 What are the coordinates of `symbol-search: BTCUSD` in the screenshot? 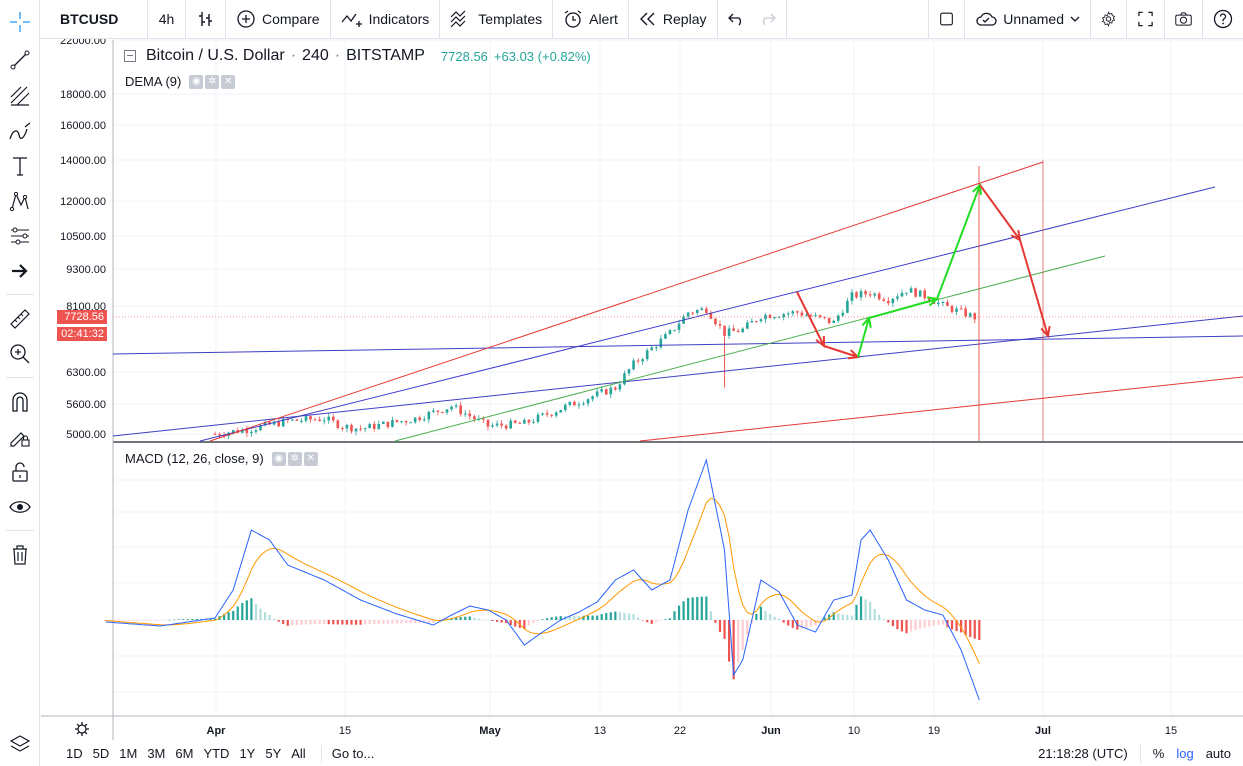 It's located at (74, 19).